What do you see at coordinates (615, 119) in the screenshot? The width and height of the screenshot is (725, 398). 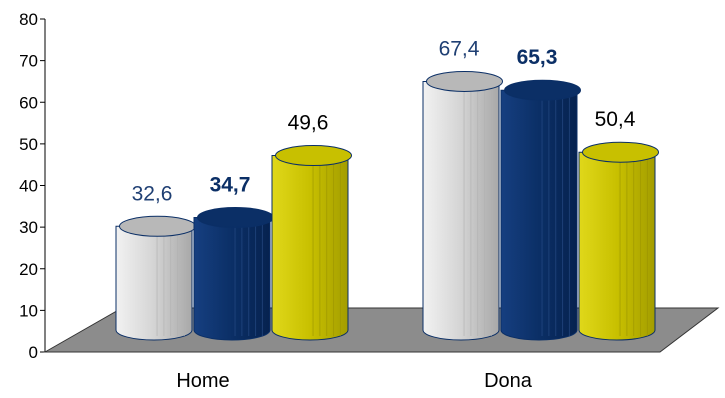 I see `value-label: 50,4` at bounding box center [615, 119].